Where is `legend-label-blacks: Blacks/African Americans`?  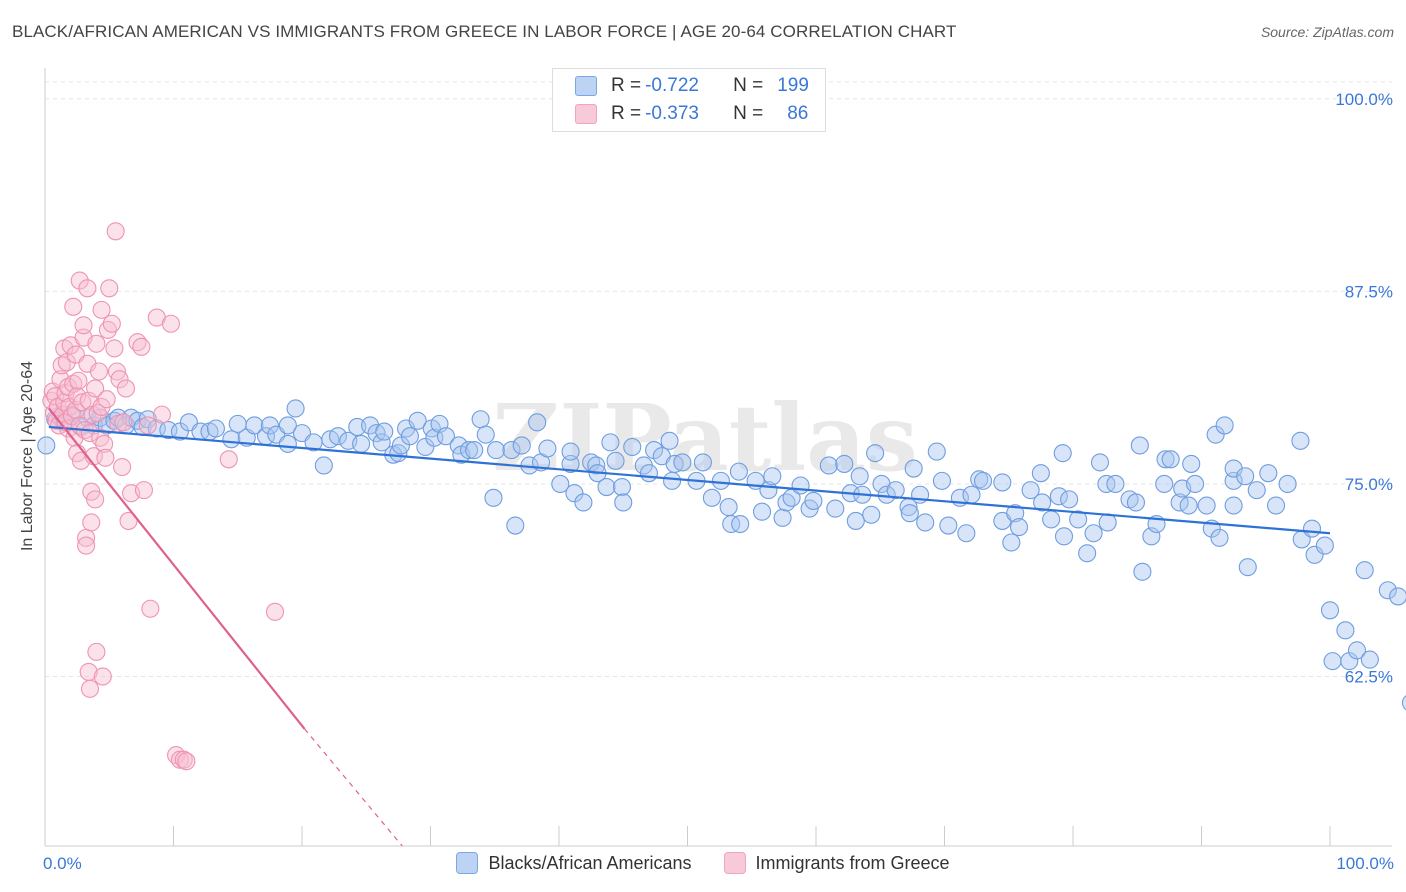 legend-label-blacks: Blacks/African Americans is located at coordinates (590, 862).